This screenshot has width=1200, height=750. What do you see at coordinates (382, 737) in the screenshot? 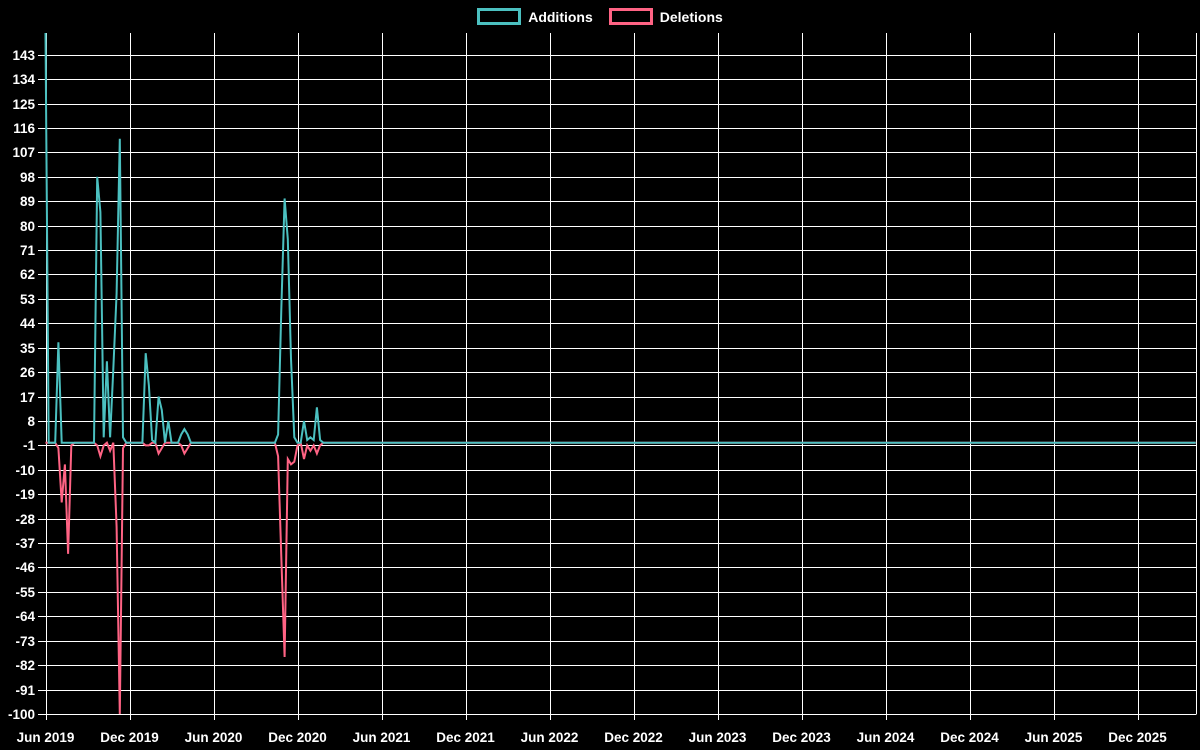
I see `x-tick-label: Jun 2021` at bounding box center [382, 737].